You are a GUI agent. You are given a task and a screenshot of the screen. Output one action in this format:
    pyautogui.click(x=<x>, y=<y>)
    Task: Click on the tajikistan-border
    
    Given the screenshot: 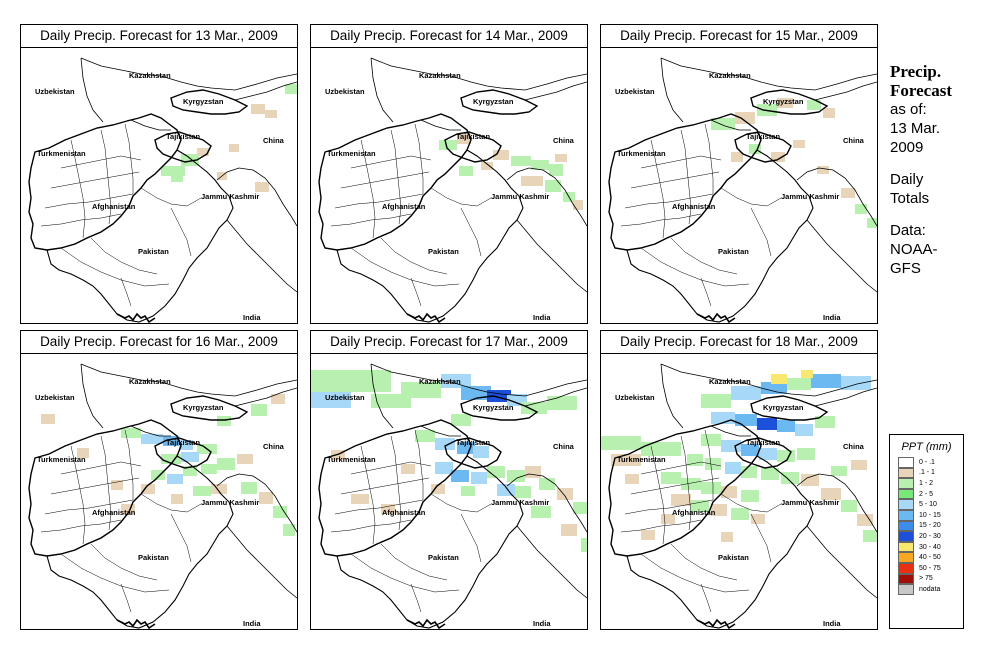 What is the action you would take?
    pyautogui.click(x=763, y=453)
    